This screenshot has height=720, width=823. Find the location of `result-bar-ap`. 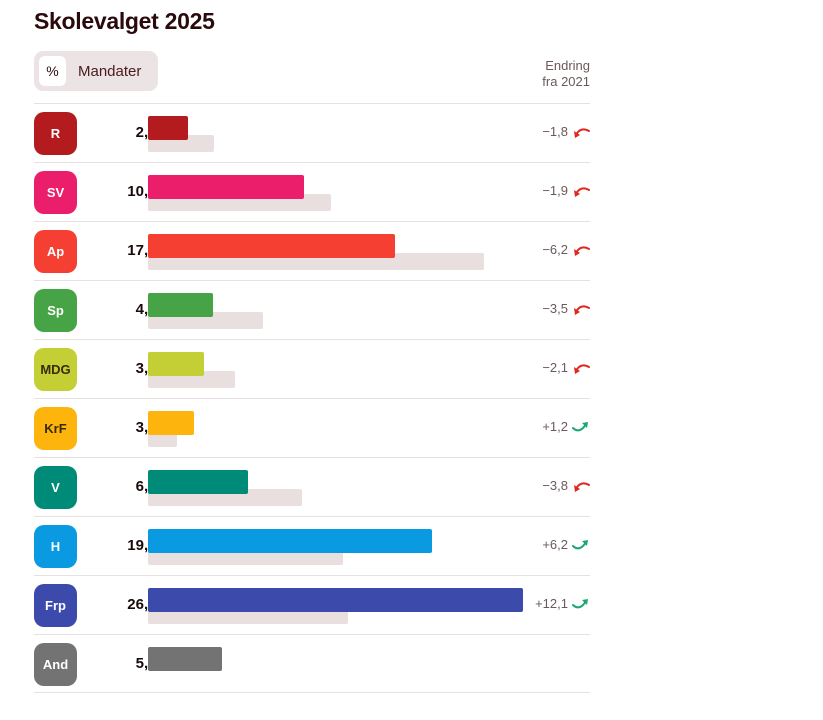

result-bar-ap is located at coordinates (271, 246).